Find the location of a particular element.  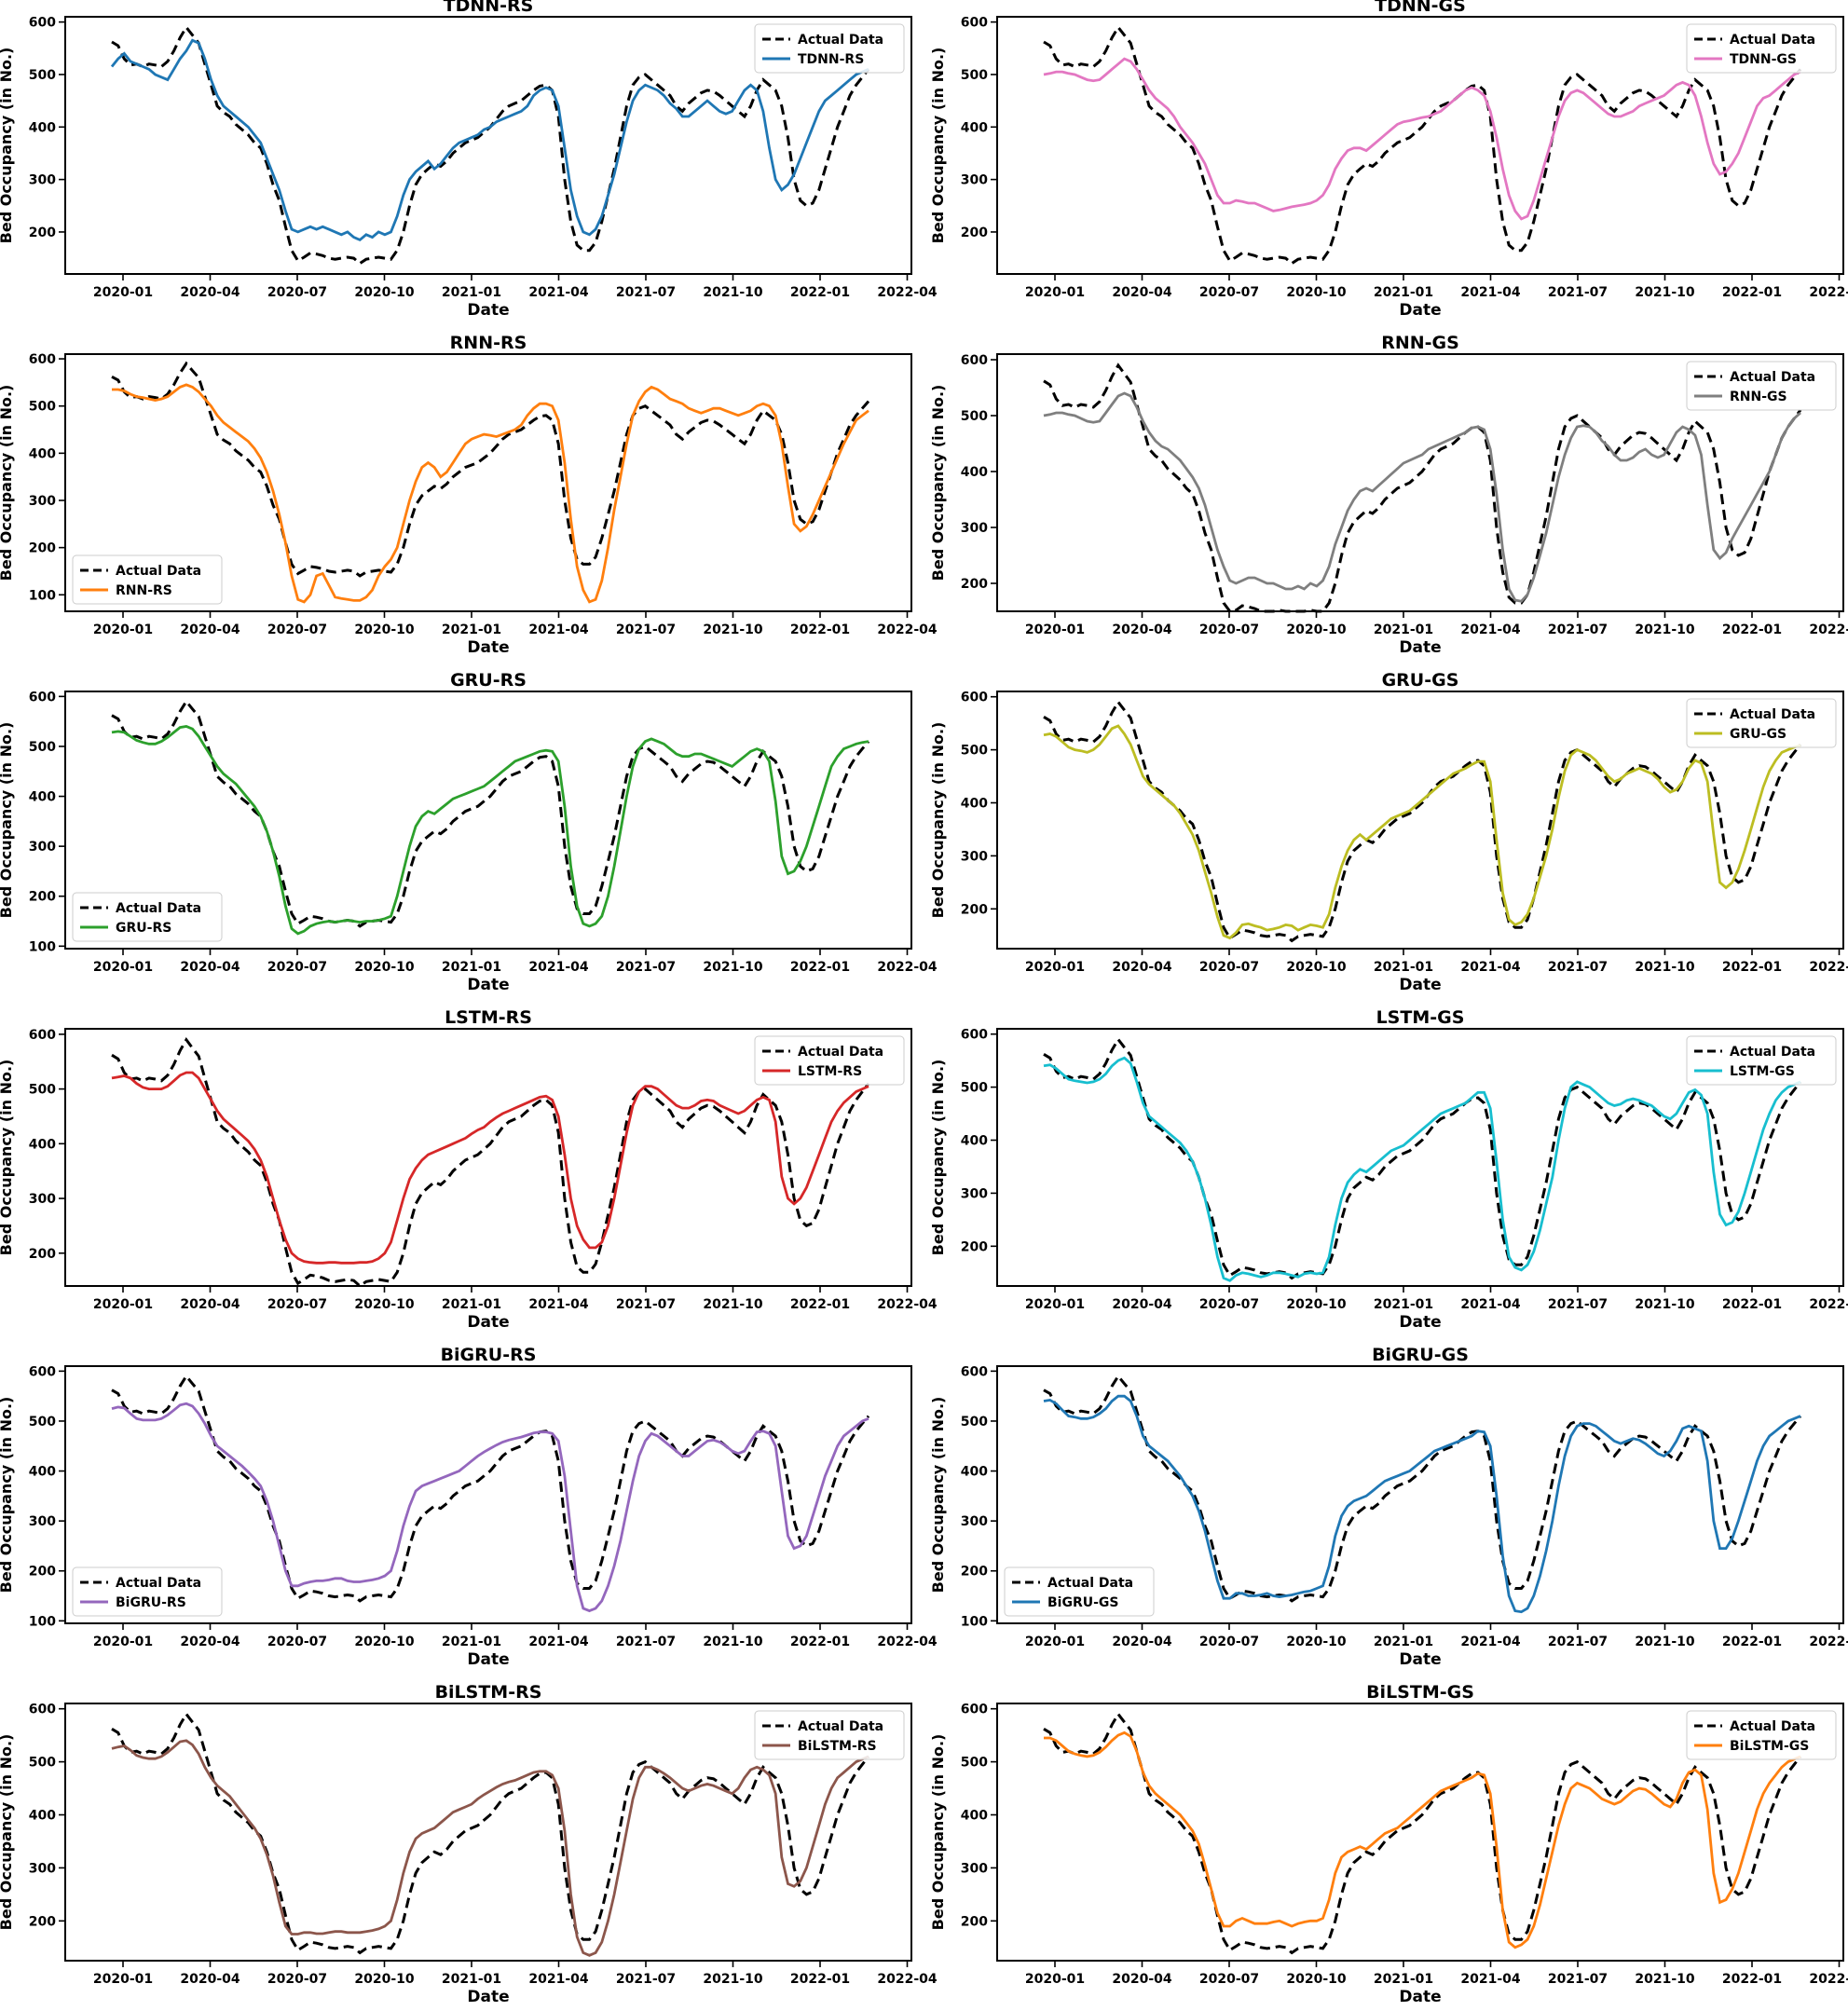

chart-title: LSTM-RS is located at coordinates (489, 1017).